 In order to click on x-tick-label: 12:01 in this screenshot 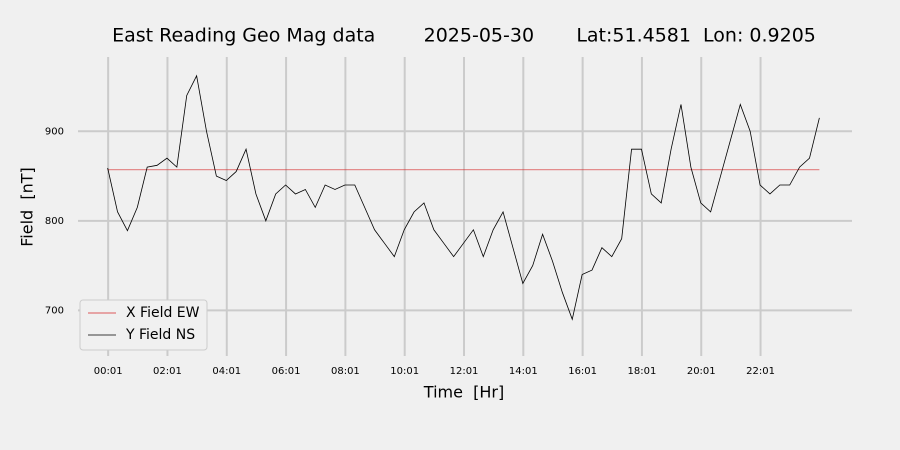, I will do `click(464, 371)`.